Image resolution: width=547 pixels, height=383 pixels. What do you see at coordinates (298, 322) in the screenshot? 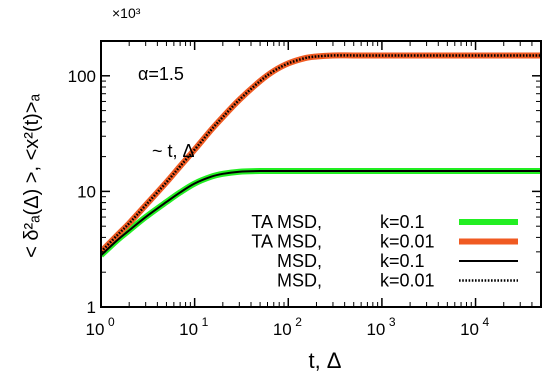
I see `x-tick-exponent-2: 2` at bounding box center [298, 322].